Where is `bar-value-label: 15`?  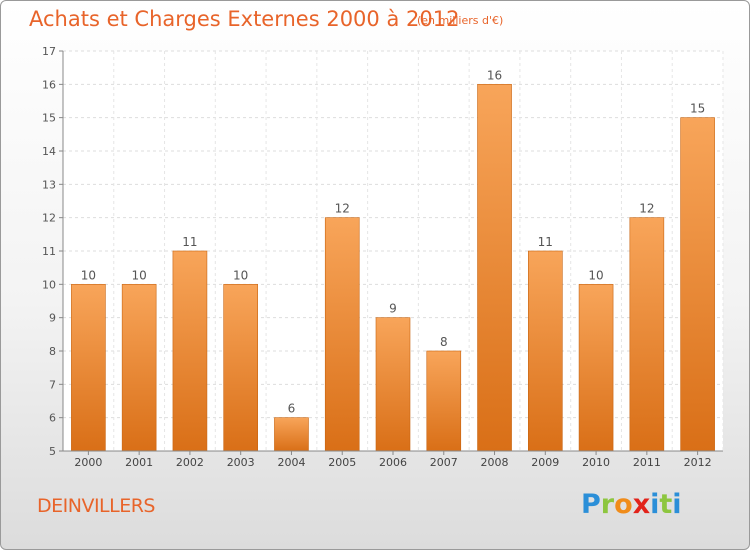 bar-value-label: 15 is located at coordinates (697, 109).